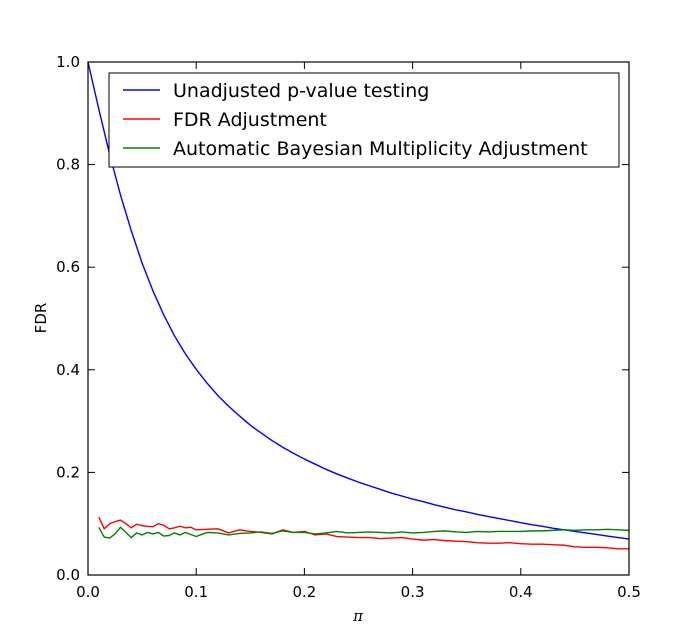 This screenshot has width=698, height=640. What do you see at coordinates (358, 616) in the screenshot?
I see `x-axis-title: π` at bounding box center [358, 616].